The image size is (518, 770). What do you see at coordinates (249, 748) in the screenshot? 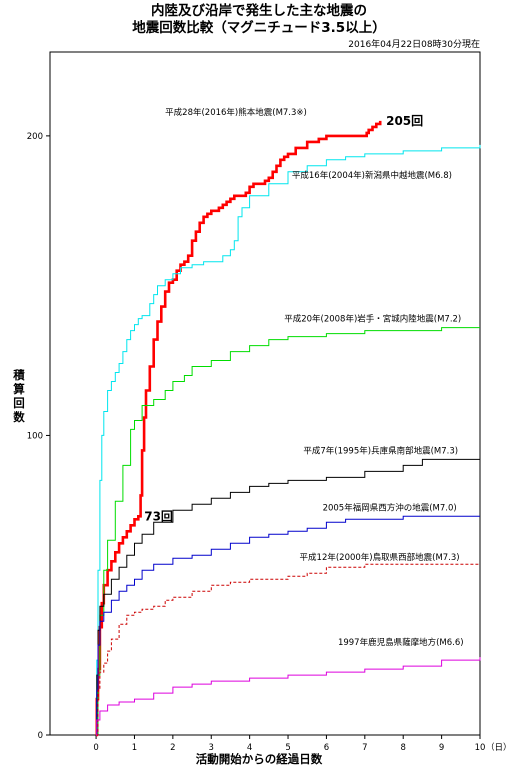
I see `x-tick-label: 4` at bounding box center [249, 748].